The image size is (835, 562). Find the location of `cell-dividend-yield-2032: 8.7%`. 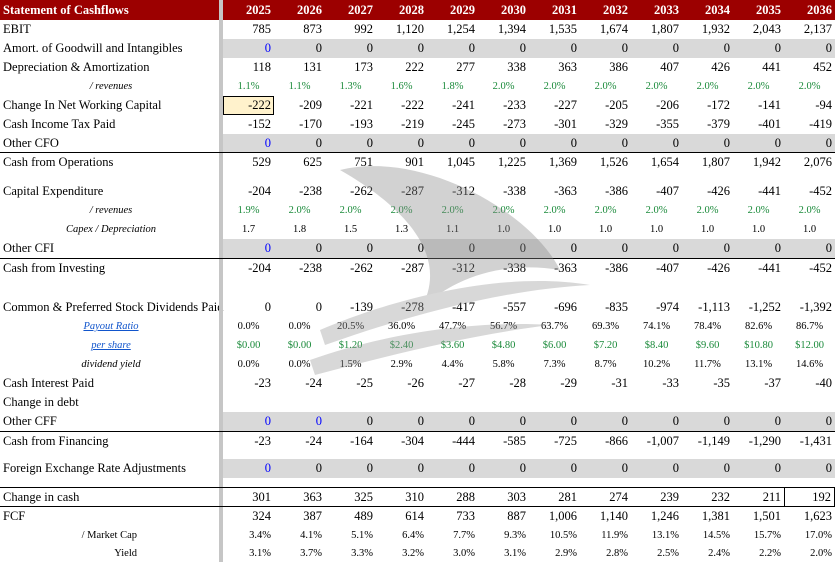

cell-dividend-yield-2032: 8.7% is located at coordinates (605, 364).